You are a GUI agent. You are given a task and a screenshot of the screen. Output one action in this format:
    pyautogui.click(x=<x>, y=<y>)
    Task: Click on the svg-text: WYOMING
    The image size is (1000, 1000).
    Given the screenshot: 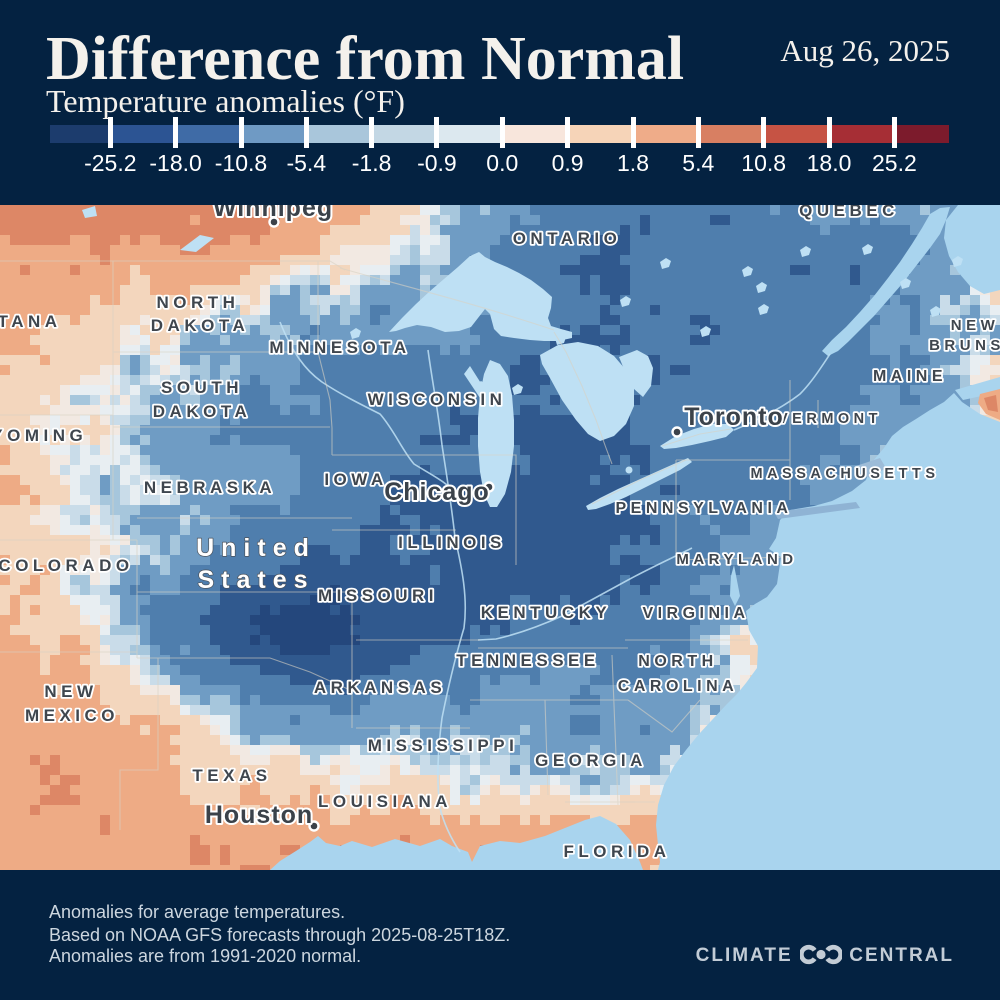 What is the action you would take?
    pyautogui.click(x=43, y=435)
    